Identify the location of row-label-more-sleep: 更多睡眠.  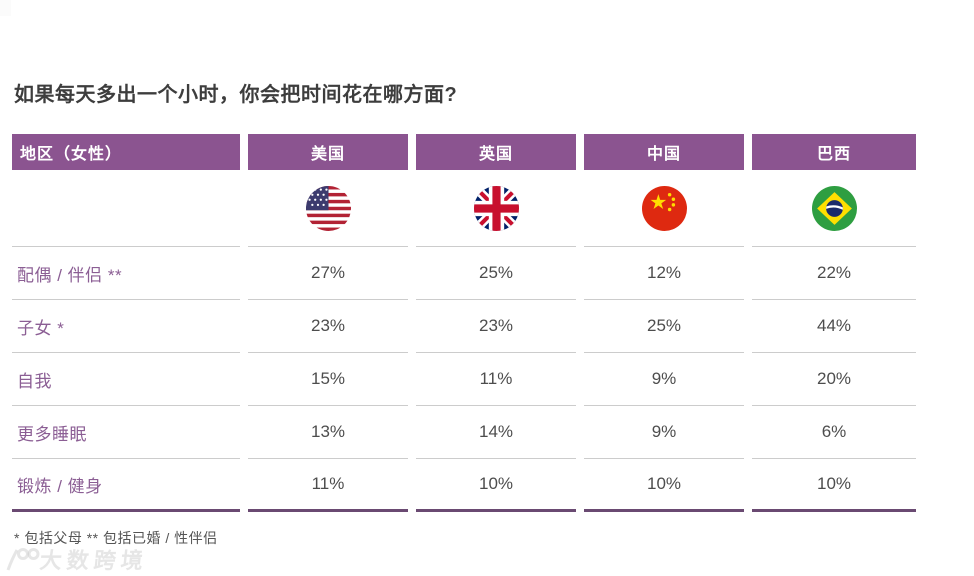
(126, 432).